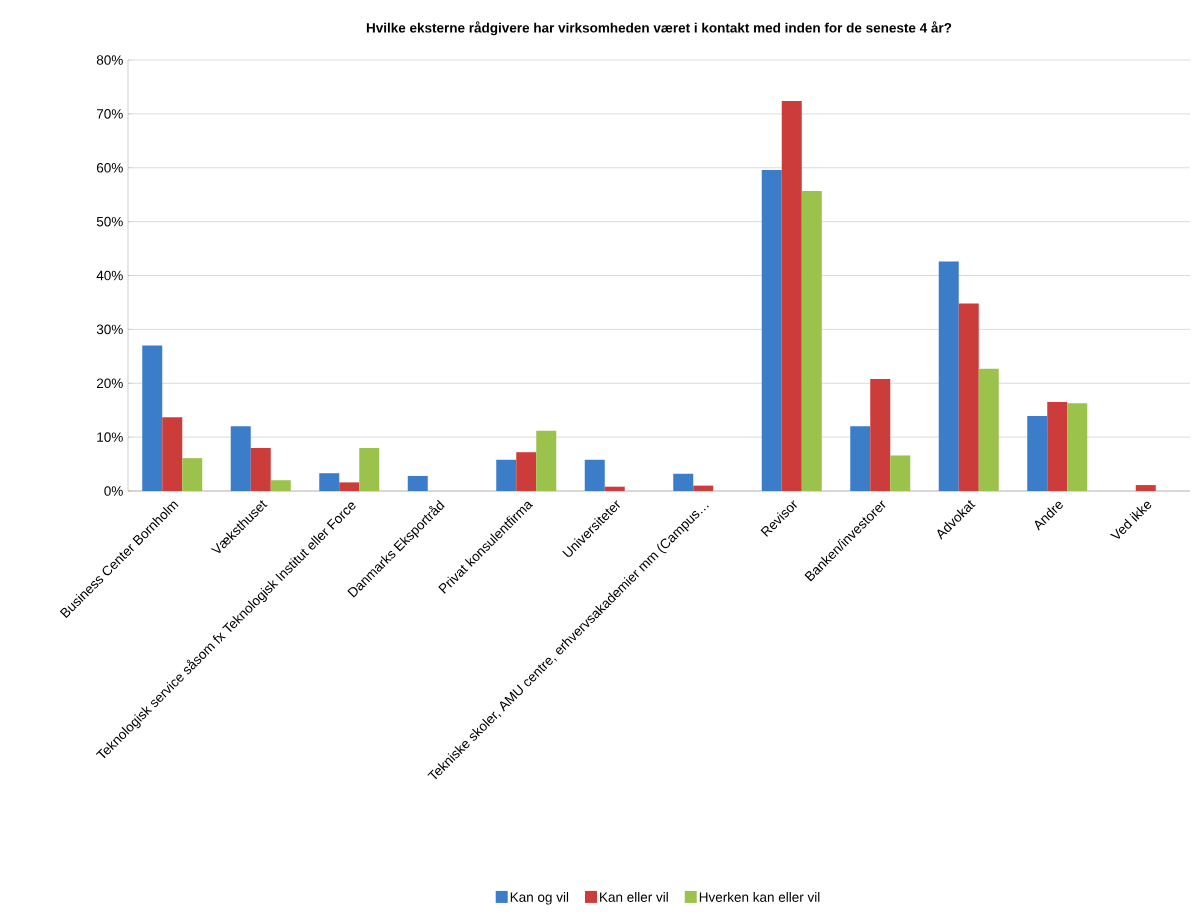  I want to click on y-tick-label: 40%, so click(109, 275).